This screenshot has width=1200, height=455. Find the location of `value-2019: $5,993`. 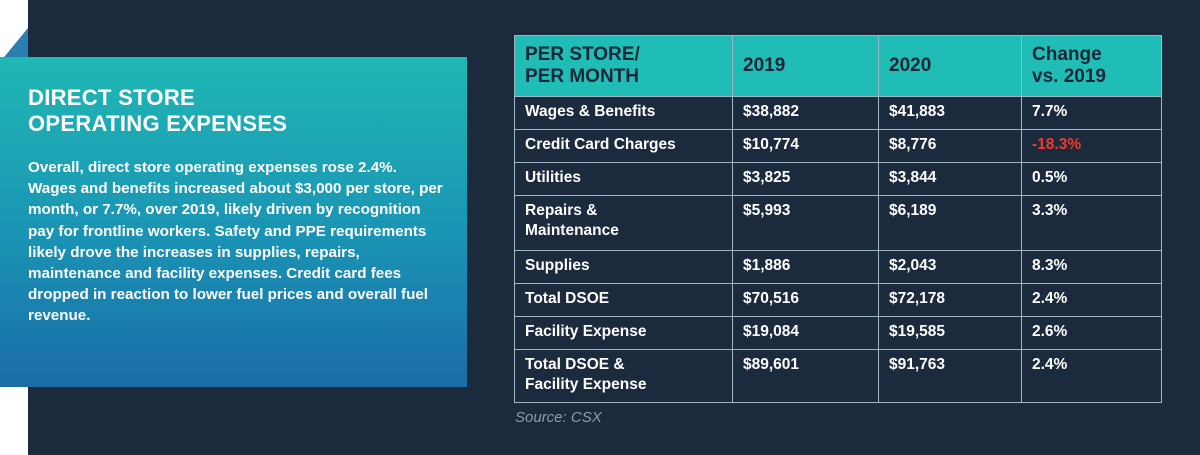

value-2019: $5,993 is located at coordinates (805, 223).